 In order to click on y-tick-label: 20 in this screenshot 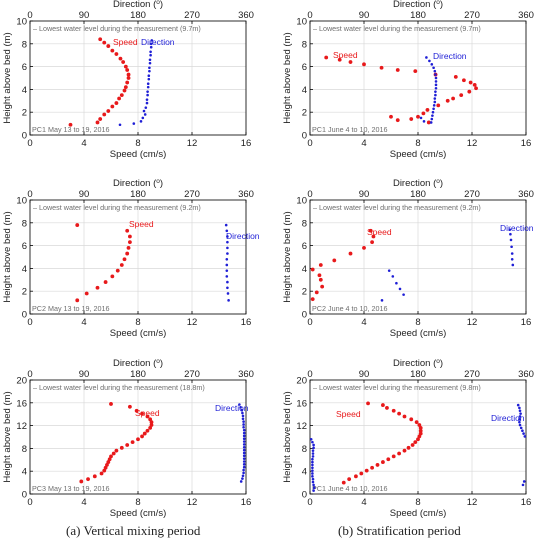, I will do `click(21, 381)`.